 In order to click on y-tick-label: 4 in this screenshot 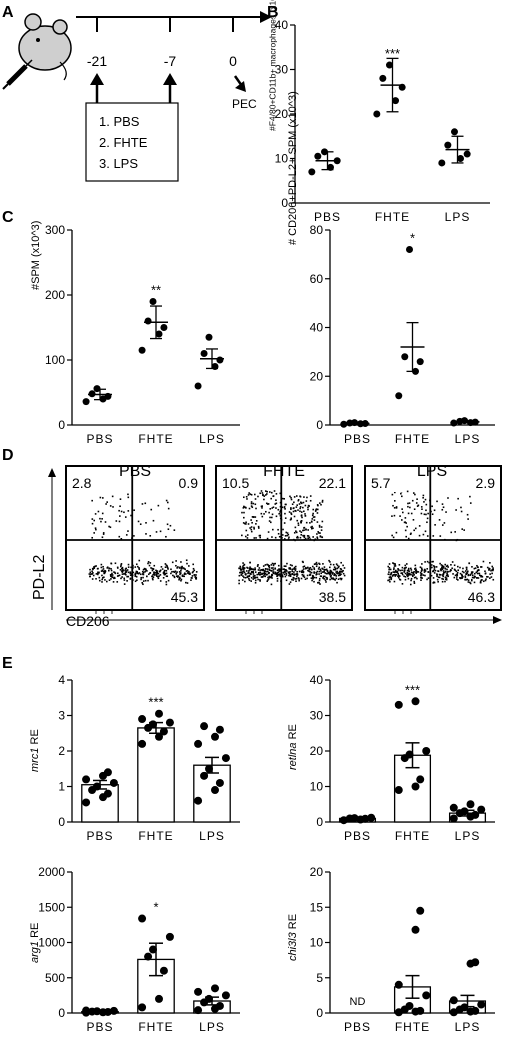, I will do `click(61, 680)`.